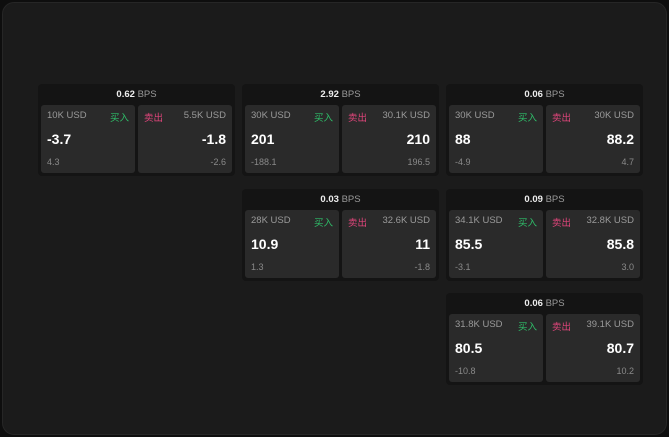  I want to click on ask-size: 30.1K USD, so click(406, 115).